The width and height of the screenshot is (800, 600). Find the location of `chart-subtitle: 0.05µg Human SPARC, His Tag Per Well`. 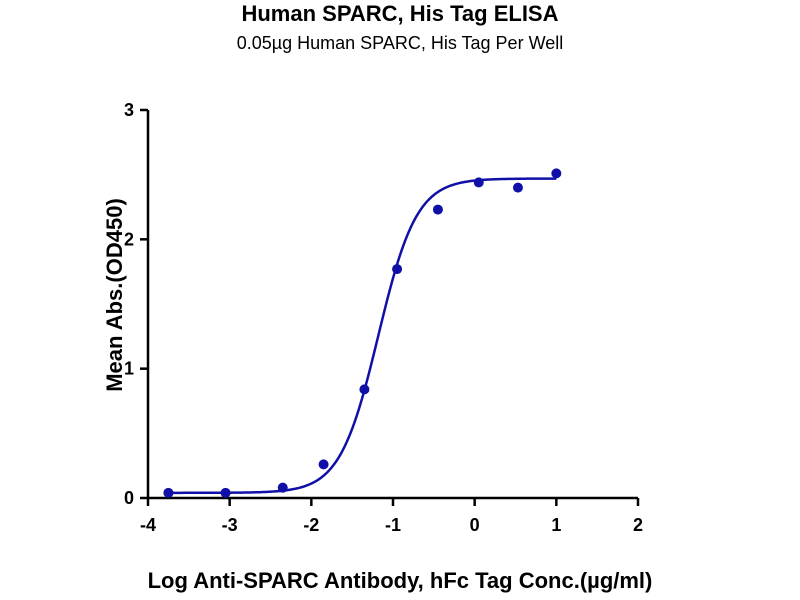

chart-subtitle: 0.05µg Human SPARC, His Tag Per Well is located at coordinates (400, 43).